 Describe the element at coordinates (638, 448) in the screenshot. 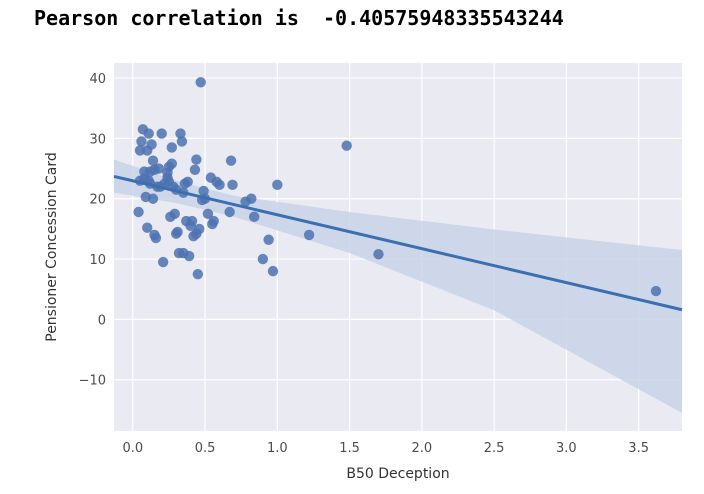

I see `x-tick-label: 3.5` at that location.